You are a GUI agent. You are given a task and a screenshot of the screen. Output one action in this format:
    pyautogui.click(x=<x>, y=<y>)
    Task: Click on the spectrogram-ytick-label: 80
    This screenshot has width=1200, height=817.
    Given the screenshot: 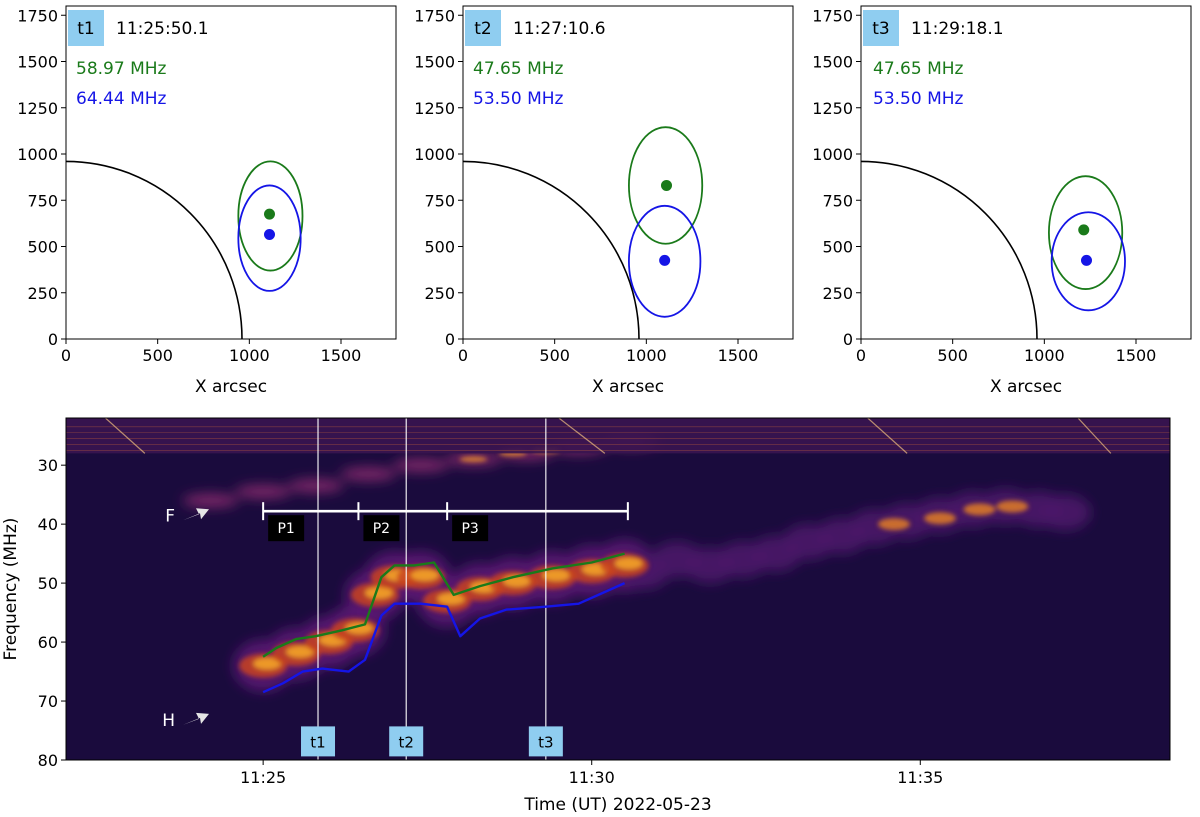 What is the action you would take?
    pyautogui.click(x=48, y=760)
    